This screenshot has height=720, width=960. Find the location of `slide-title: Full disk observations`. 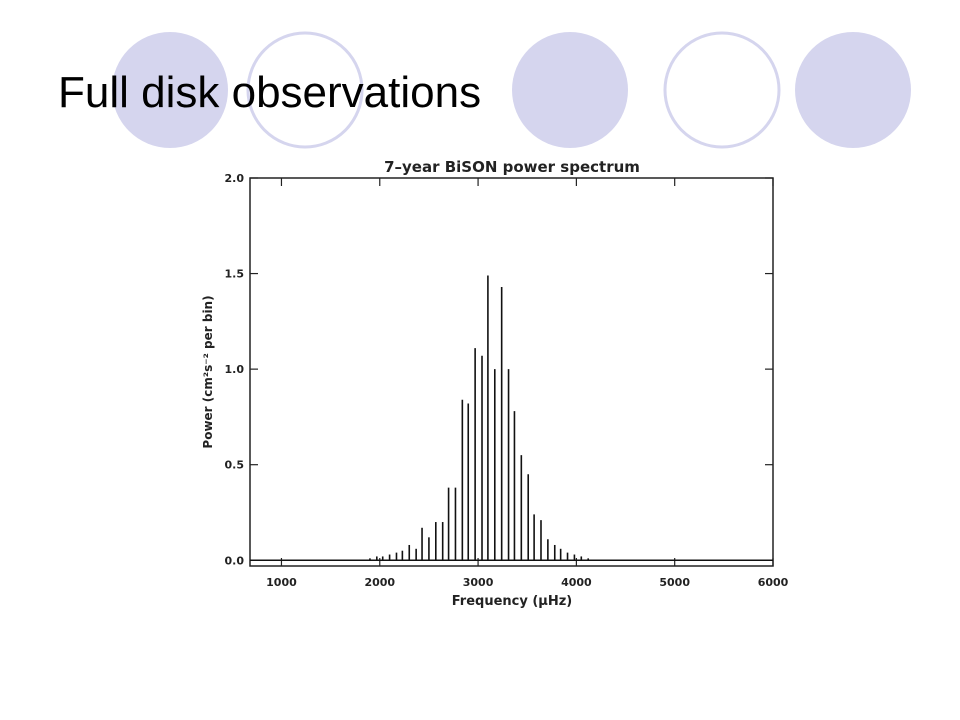

slide-title: Full disk observations is located at coordinates (269, 92).